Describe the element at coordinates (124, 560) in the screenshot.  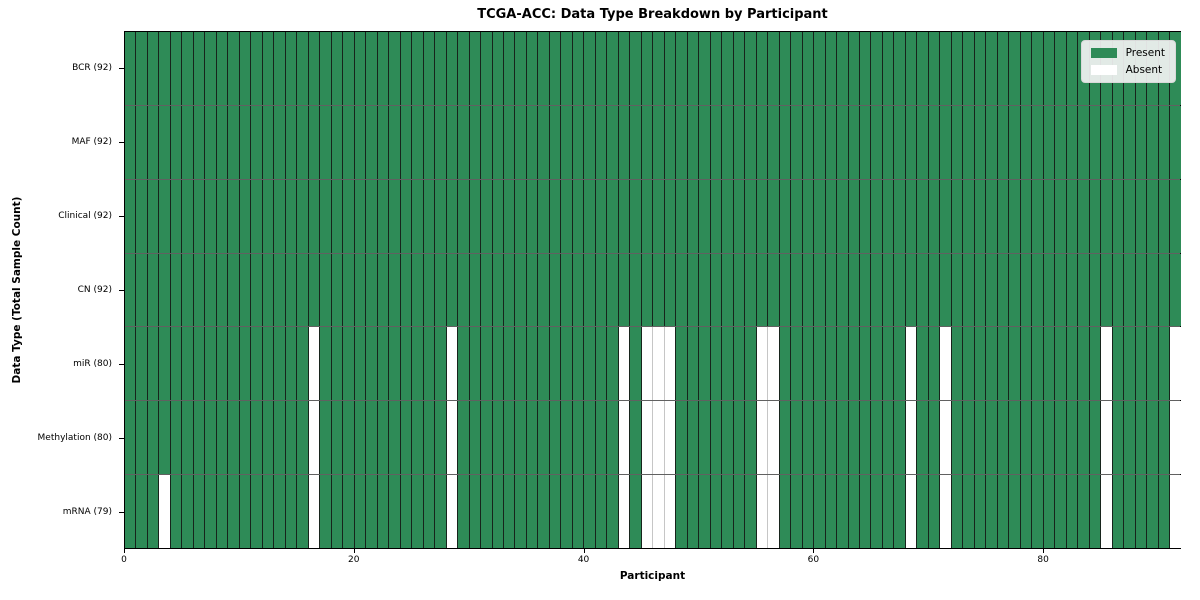
I see `x-tick-label: 0` at that location.